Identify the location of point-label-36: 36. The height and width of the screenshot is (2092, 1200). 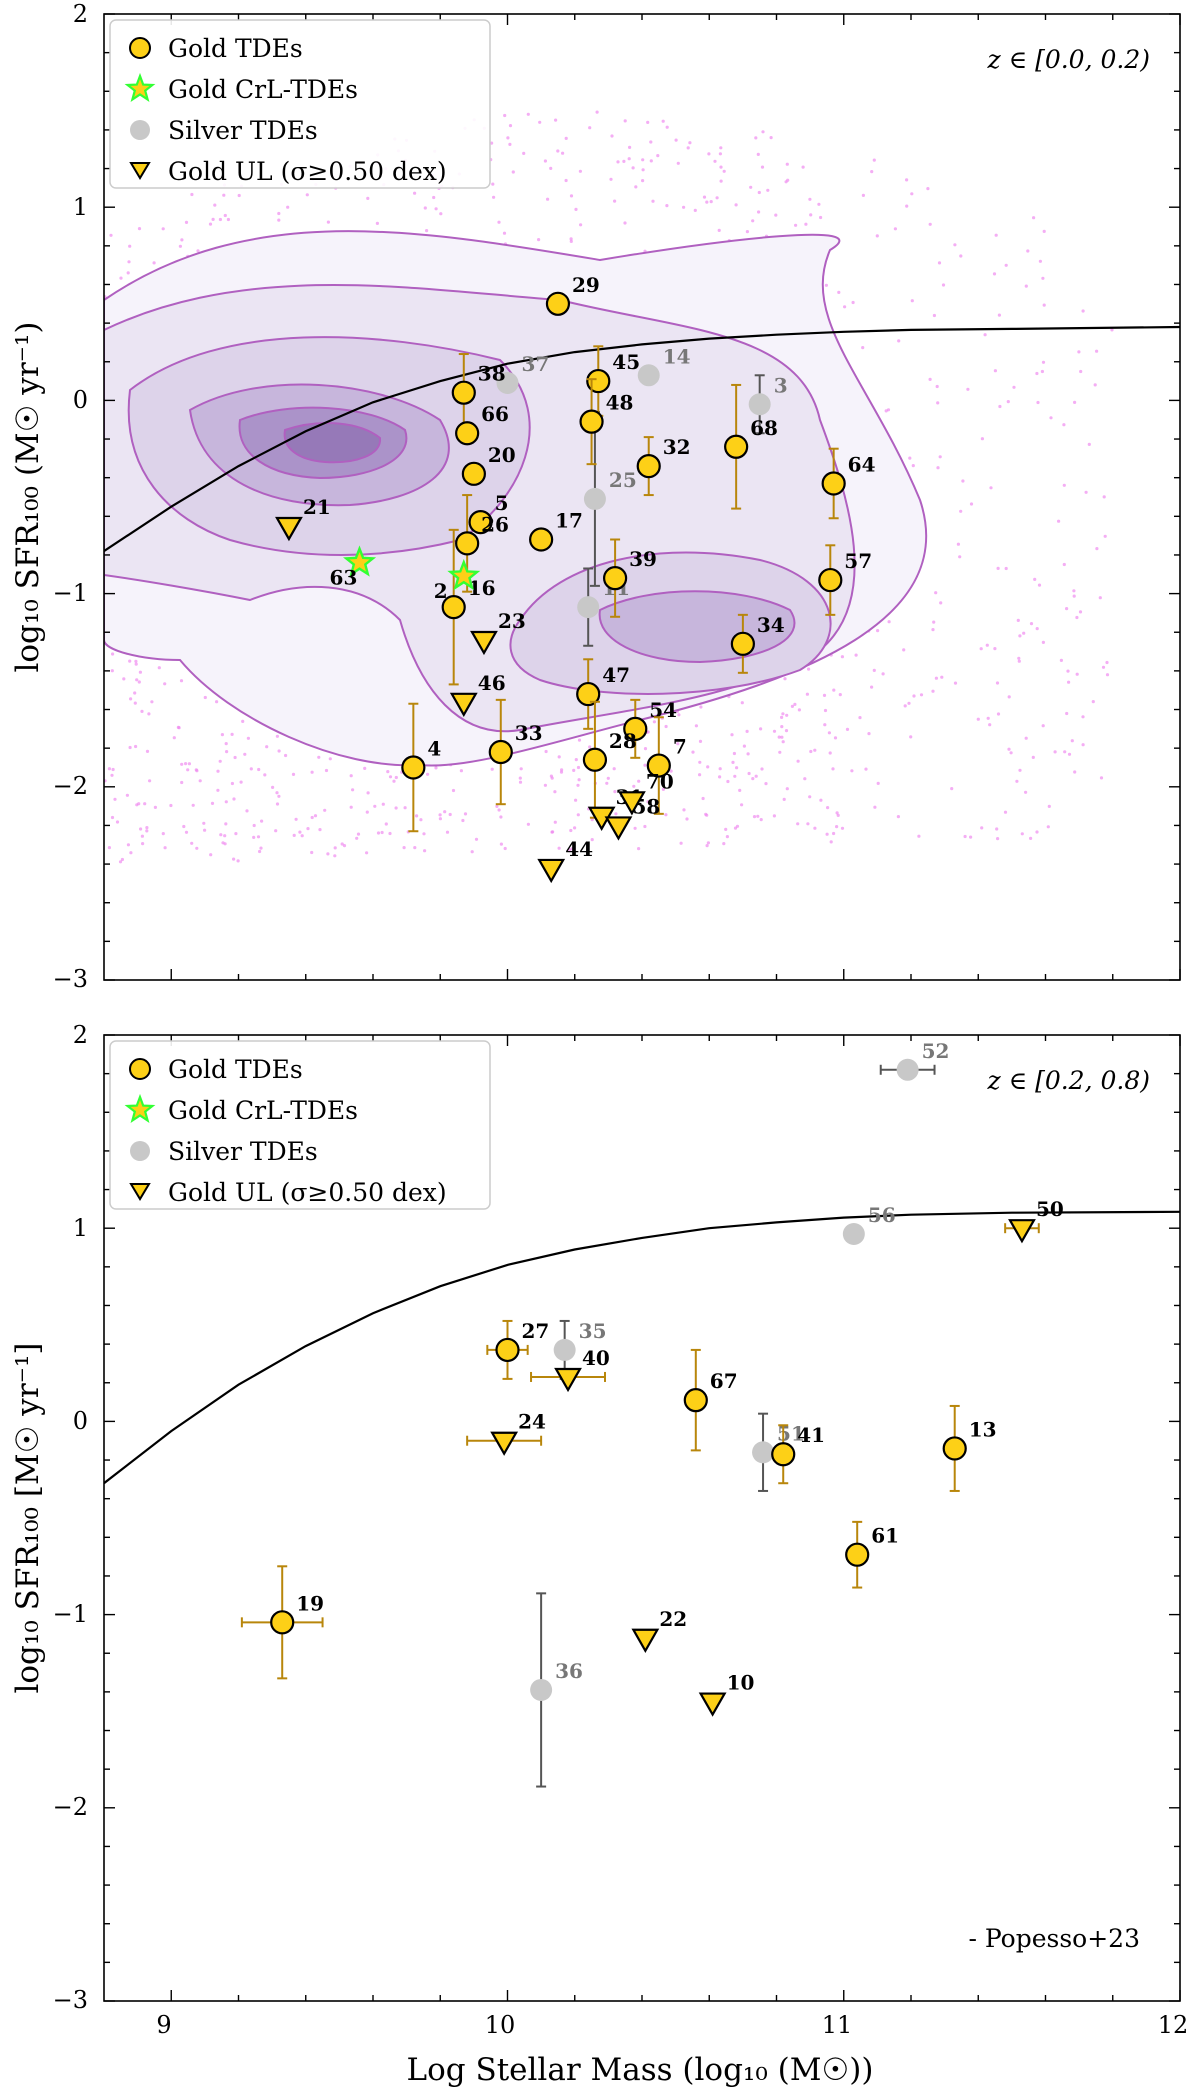
(569, 1671).